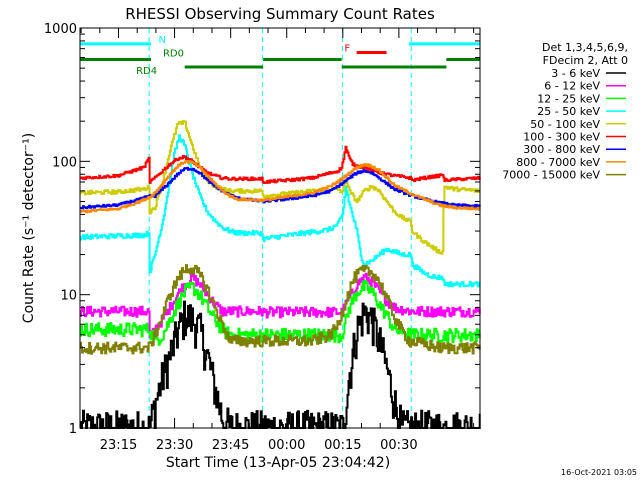 The width and height of the screenshot is (640, 480). I want to click on legend-header-line: Det 1,3,4,5,6,9,, so click(585, 47).